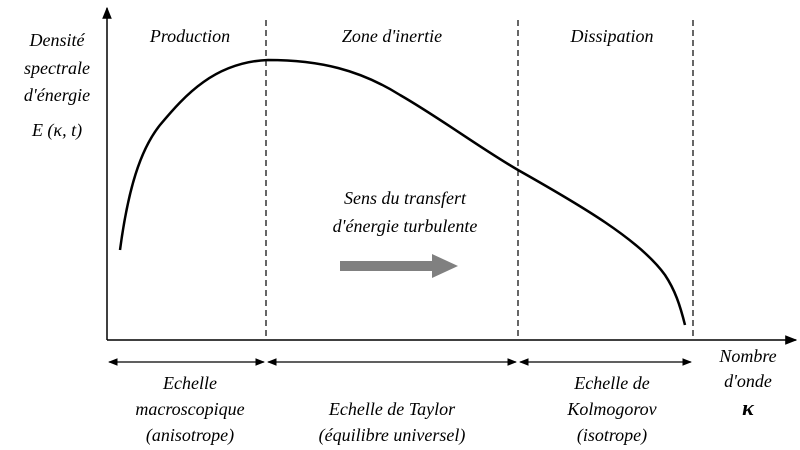  Describe the element at coordinates (611, 36) in the screenshot. I see `region-label: Dissipation` at that location.